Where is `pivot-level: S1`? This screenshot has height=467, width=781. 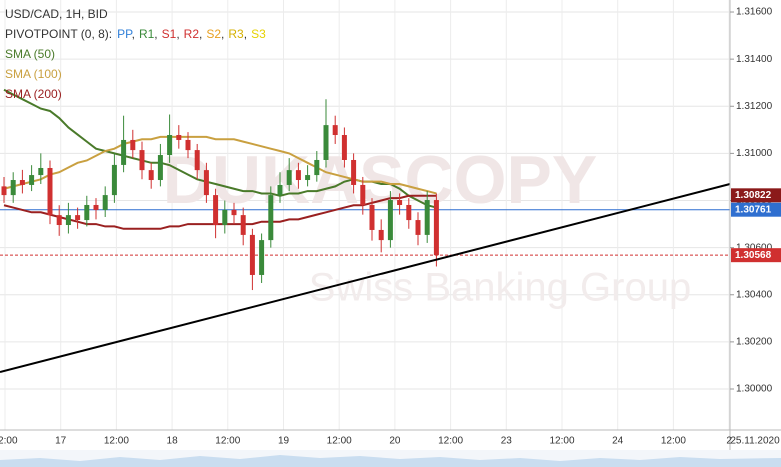
pivot-level: S1 is located at coordinates (169, 34).